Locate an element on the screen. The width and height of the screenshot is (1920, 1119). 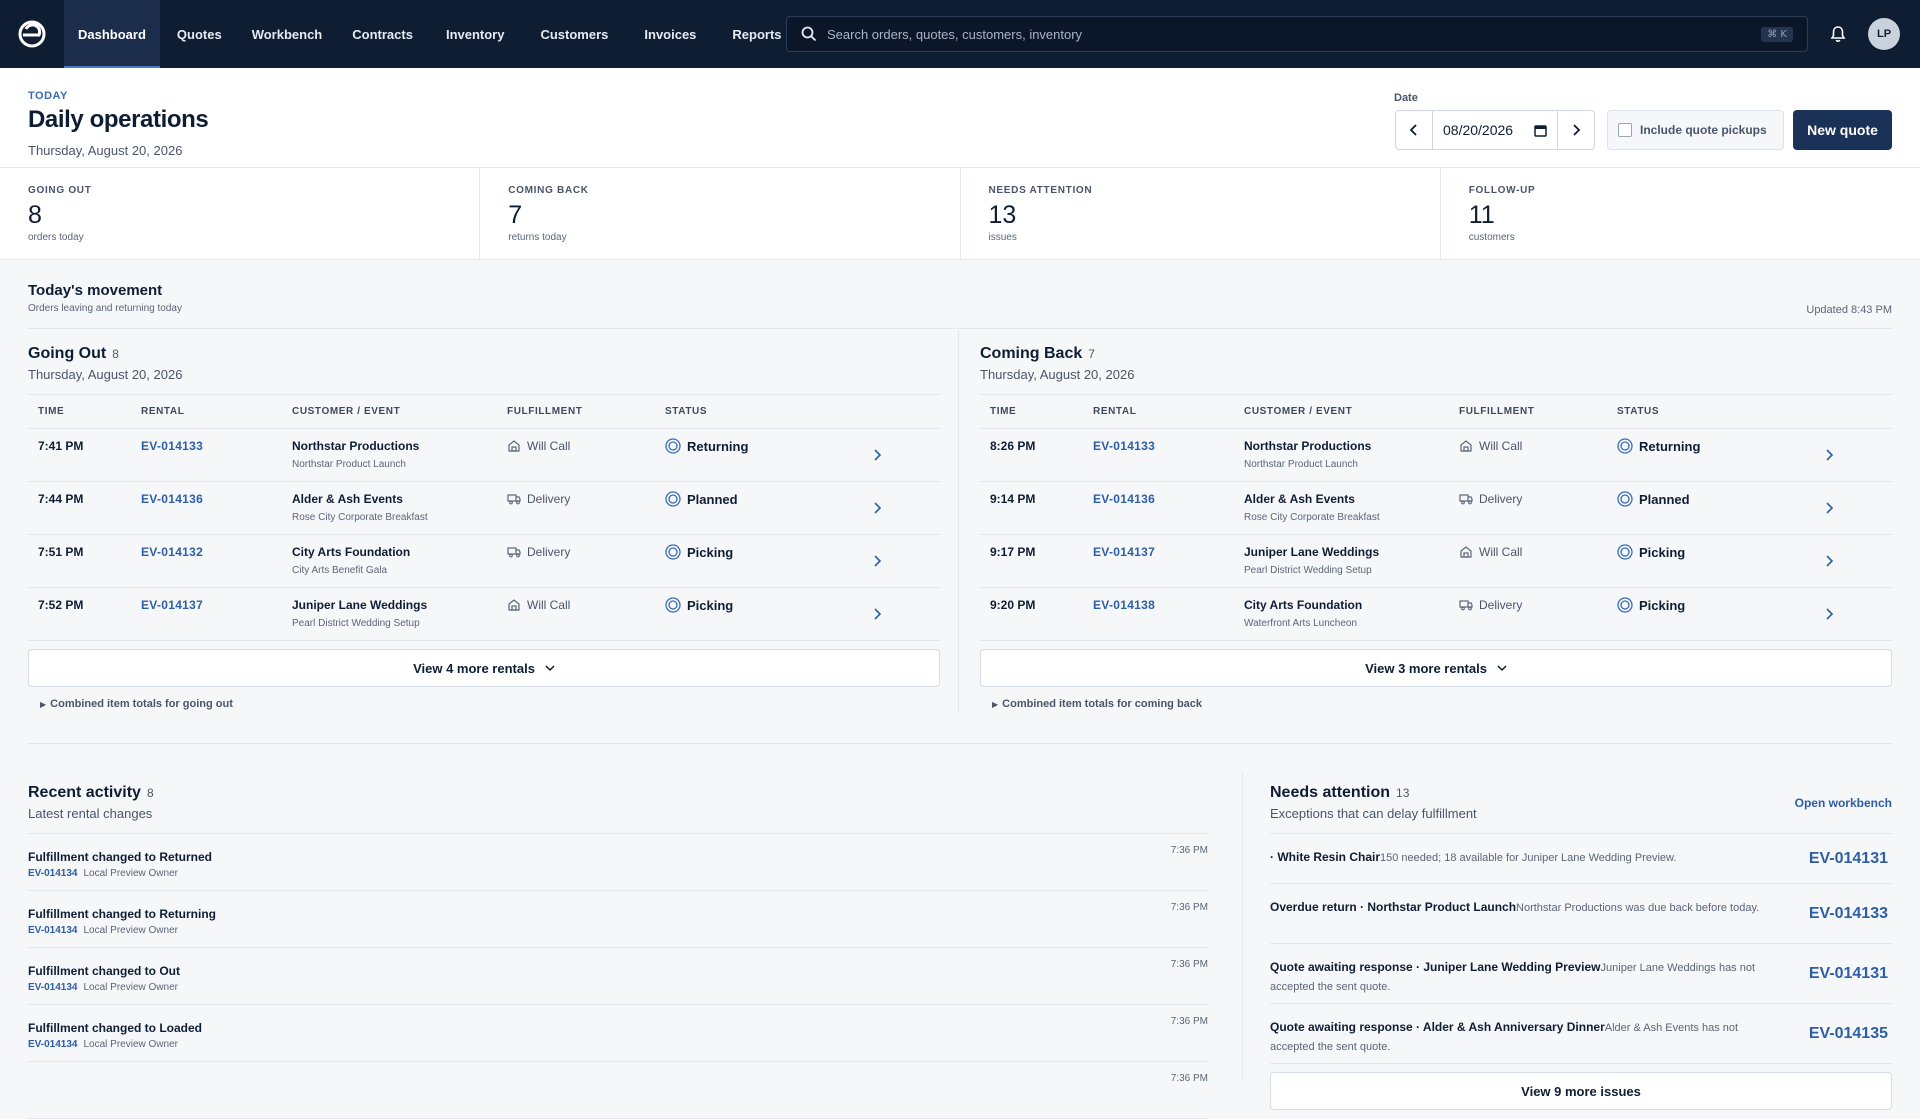
open-workbench-link: Open workbench is located at coordinates (1843, 803).